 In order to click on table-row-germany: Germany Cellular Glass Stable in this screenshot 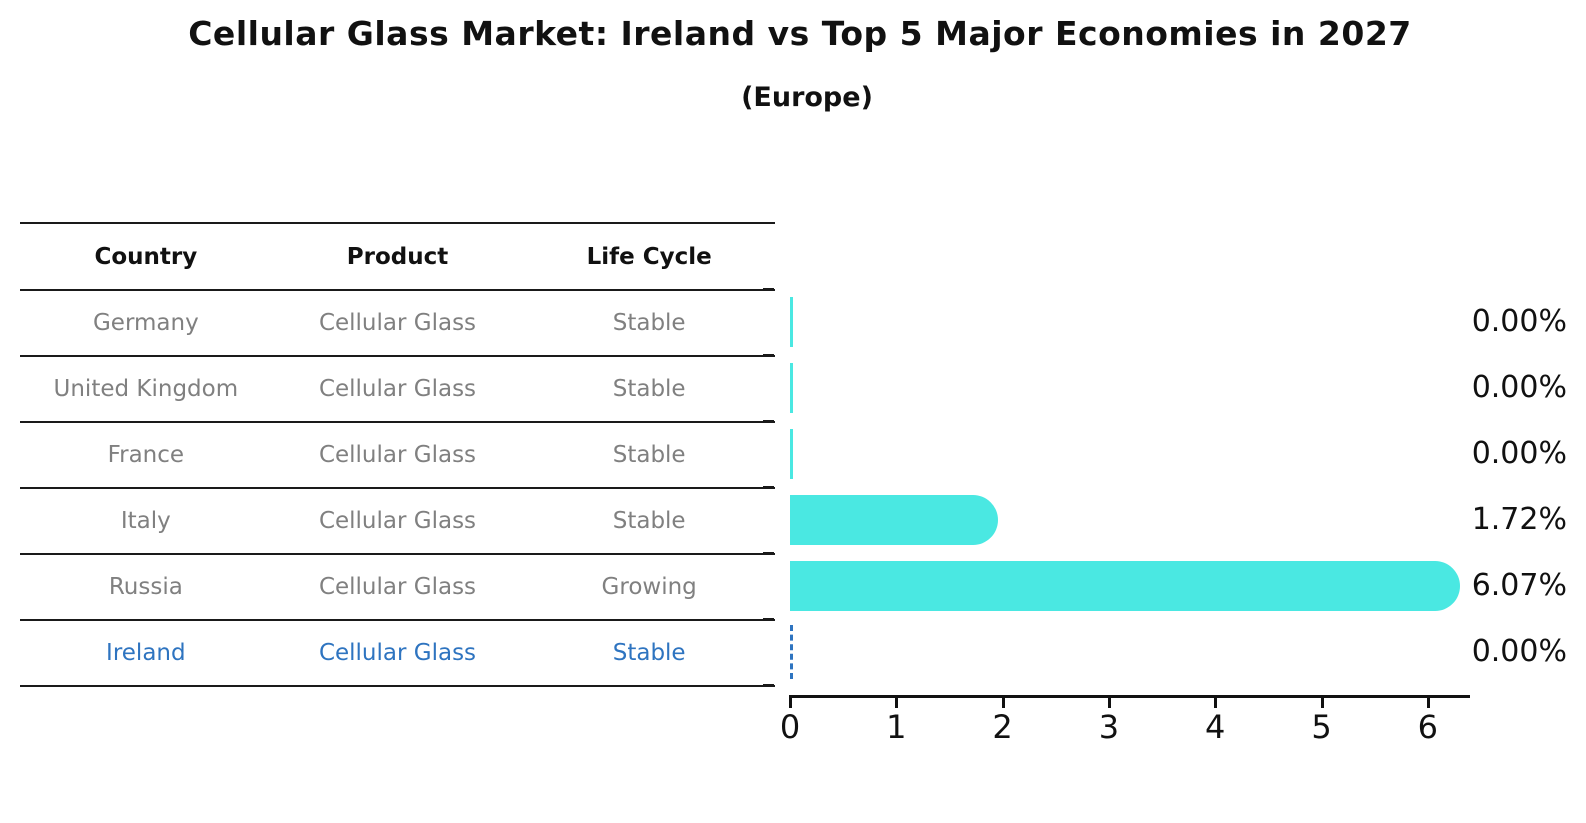, I will do `click(397, 324)`.